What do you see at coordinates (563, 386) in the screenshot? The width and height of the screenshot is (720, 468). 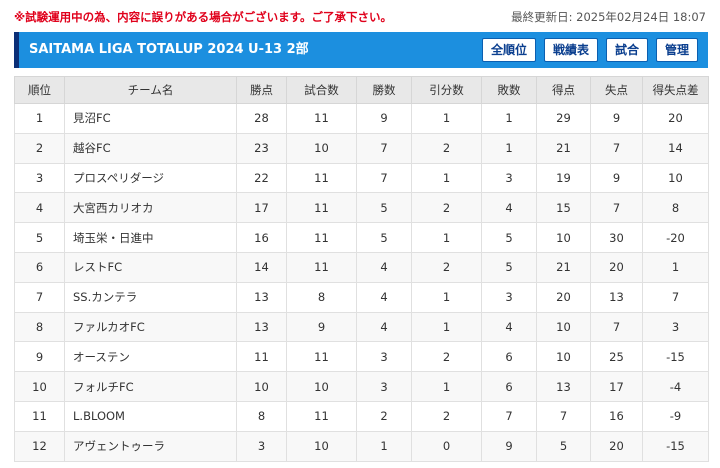 I see `goals-for-cell: 13` at bounding box center [563, 386].